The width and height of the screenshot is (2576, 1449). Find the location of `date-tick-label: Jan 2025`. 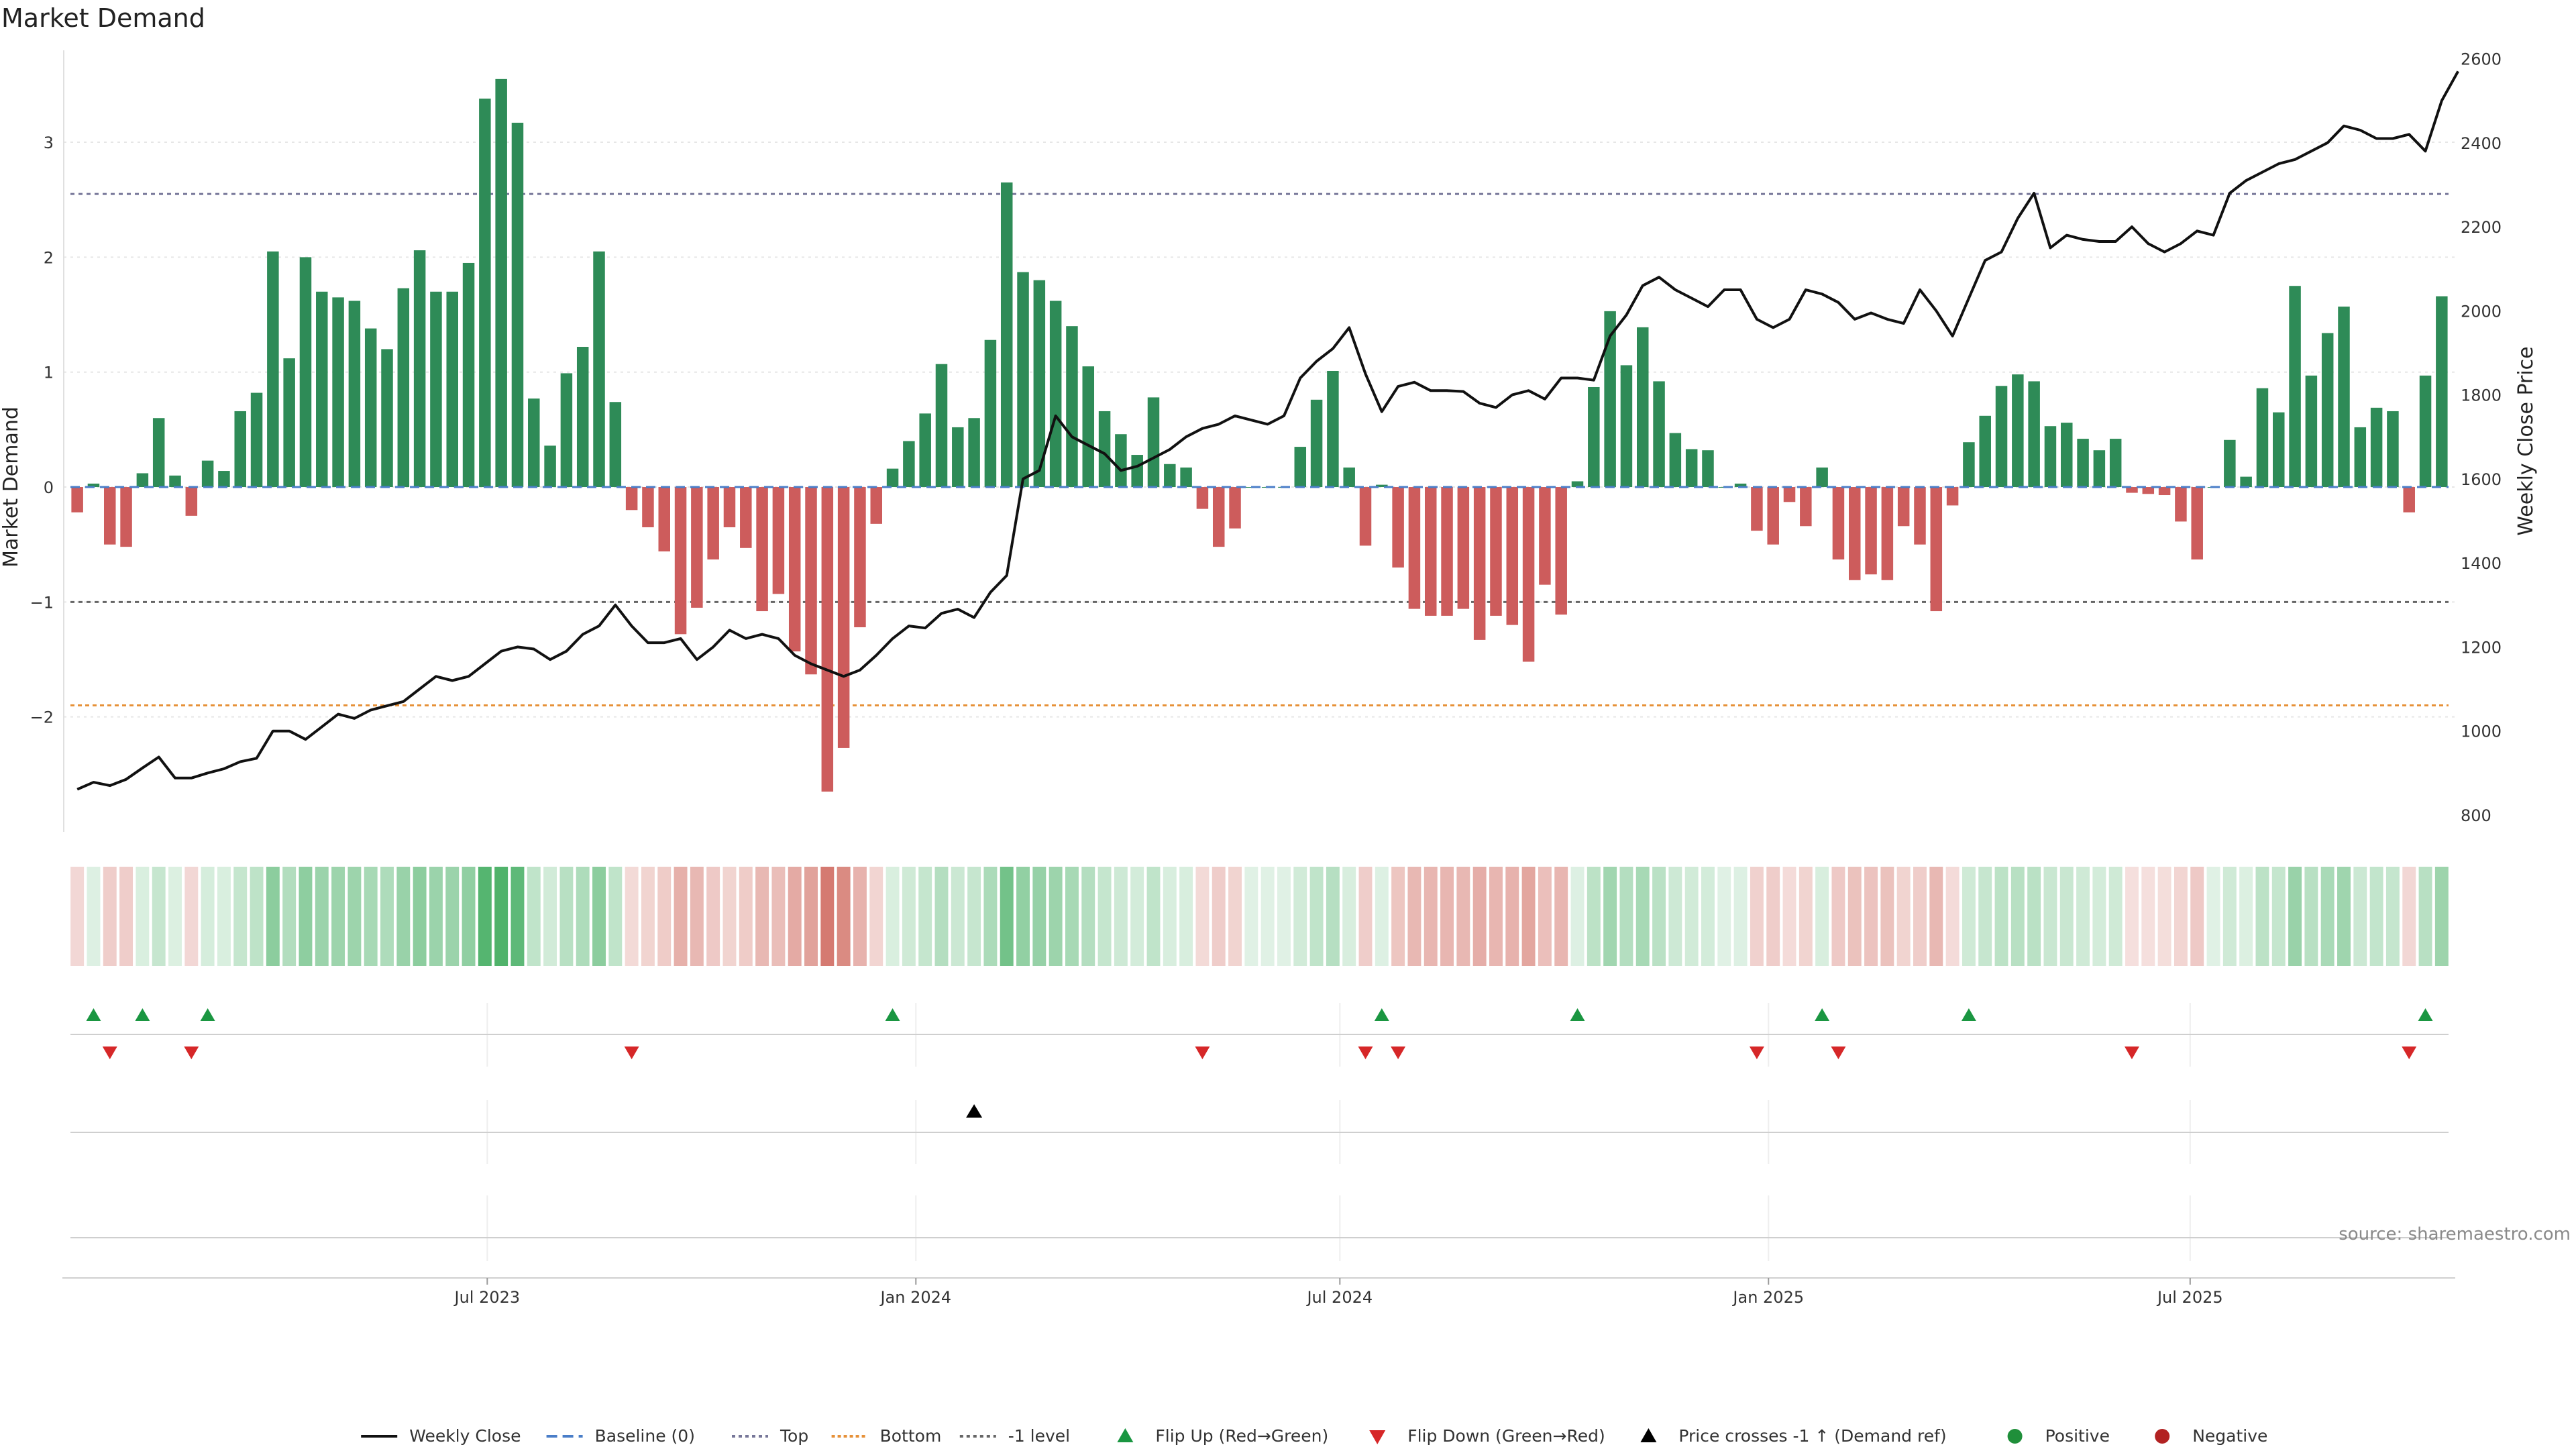

date-tick-label: Jan 2025 is located at coordinates (1767, 1297).